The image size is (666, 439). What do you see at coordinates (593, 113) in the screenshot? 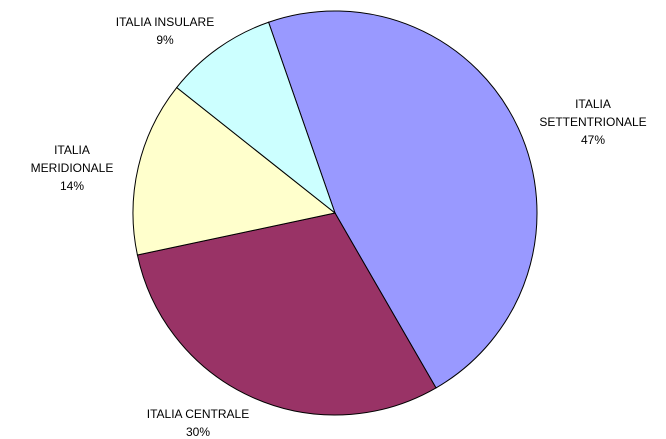
I see `category-label: ITALIA SETTENTRIONALE` at bounding box center [593, 113].